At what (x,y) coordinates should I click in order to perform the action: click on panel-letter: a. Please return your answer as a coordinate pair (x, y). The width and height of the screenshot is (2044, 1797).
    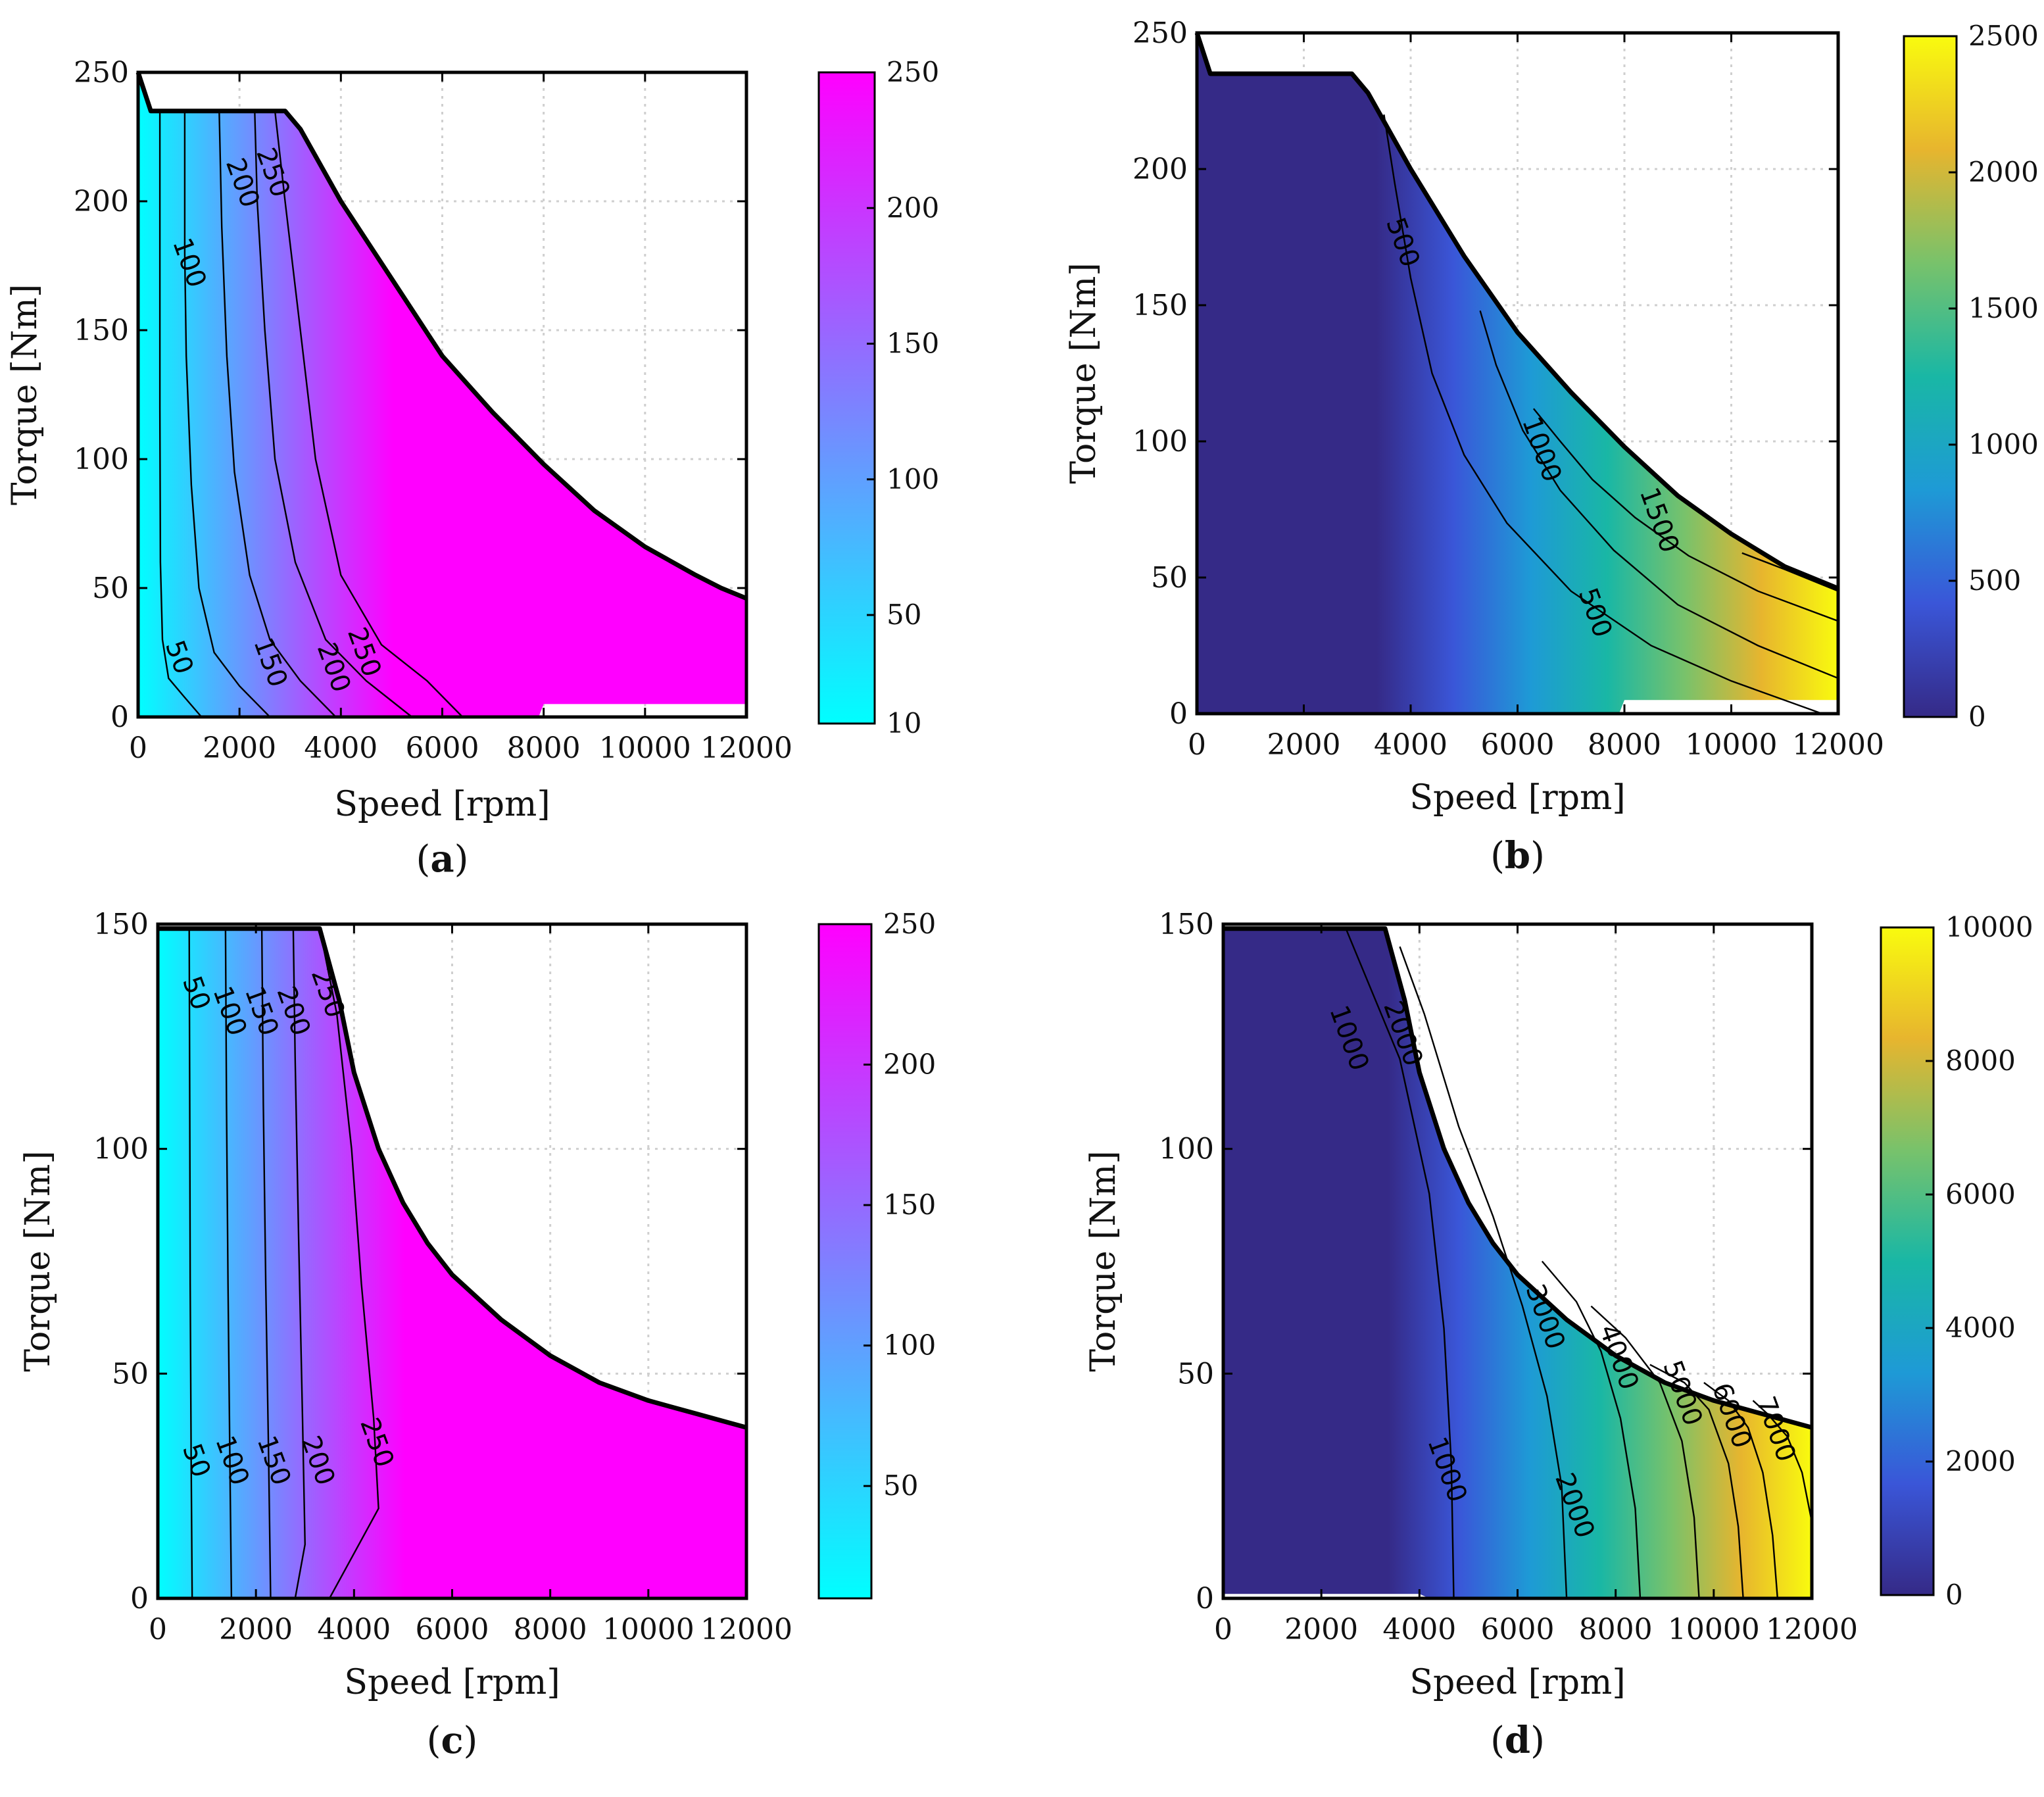
    Looking at the image, I should click on (442, 859).